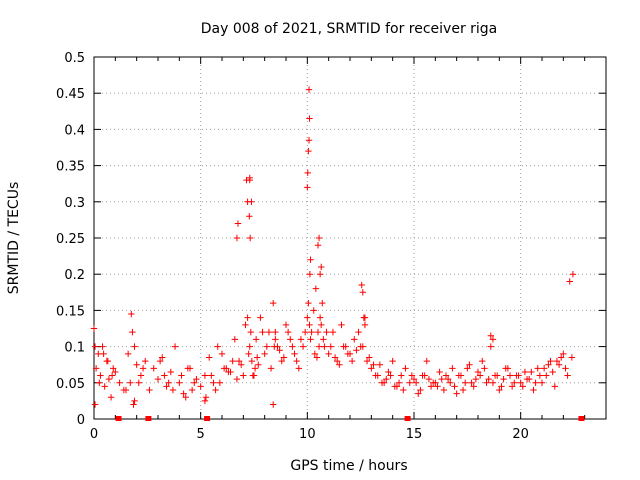  What do you see at coordinates (70, 239) in the screenshot?
I see `y-tick-label-5: 0.25` at bounding box center [70, 239].